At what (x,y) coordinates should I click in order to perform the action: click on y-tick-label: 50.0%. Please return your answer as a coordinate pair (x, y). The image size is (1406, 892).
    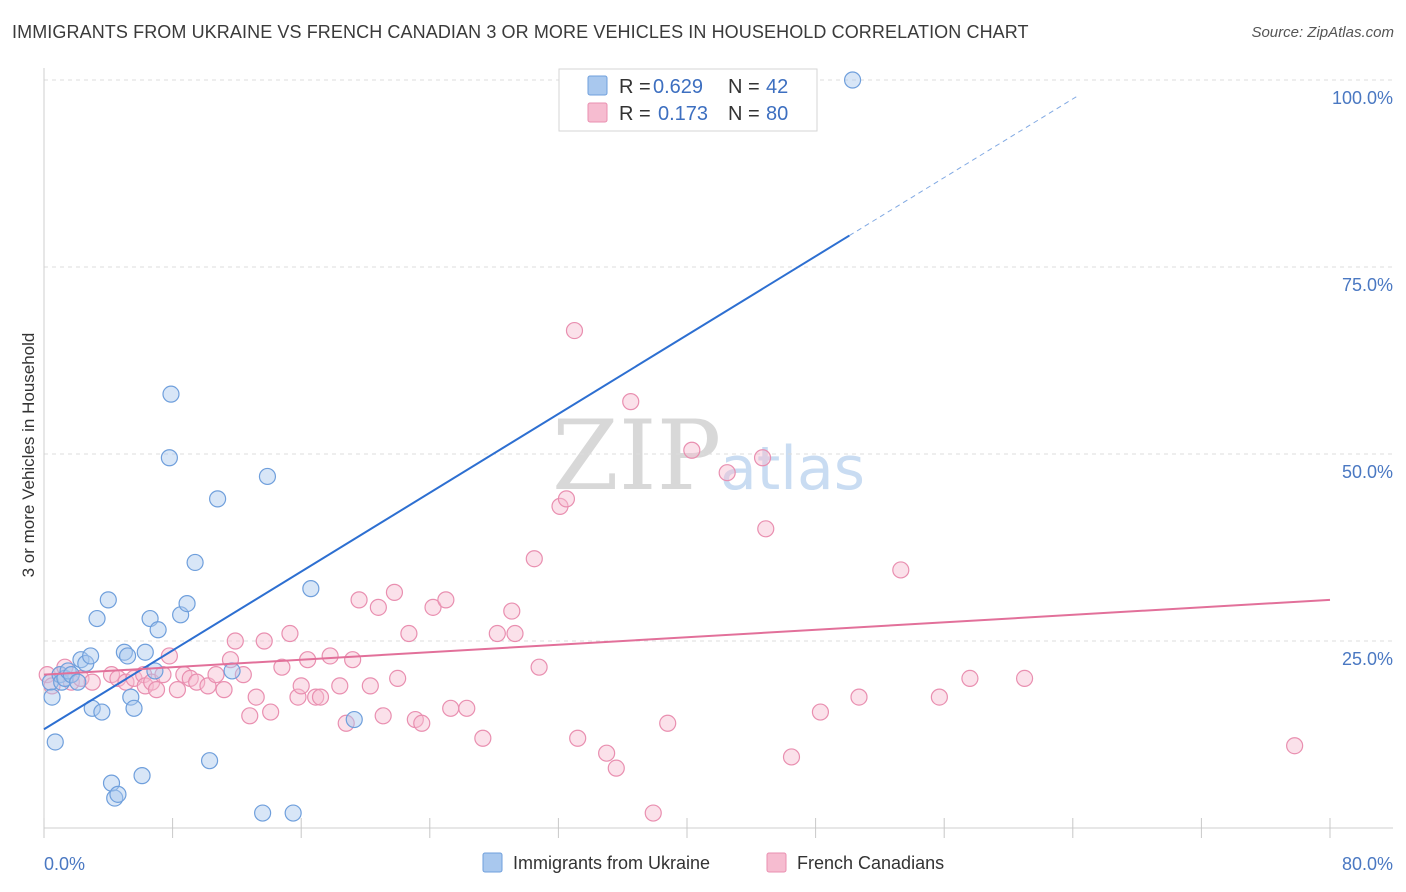
    Looking at the image, I should click on (1367, 472).